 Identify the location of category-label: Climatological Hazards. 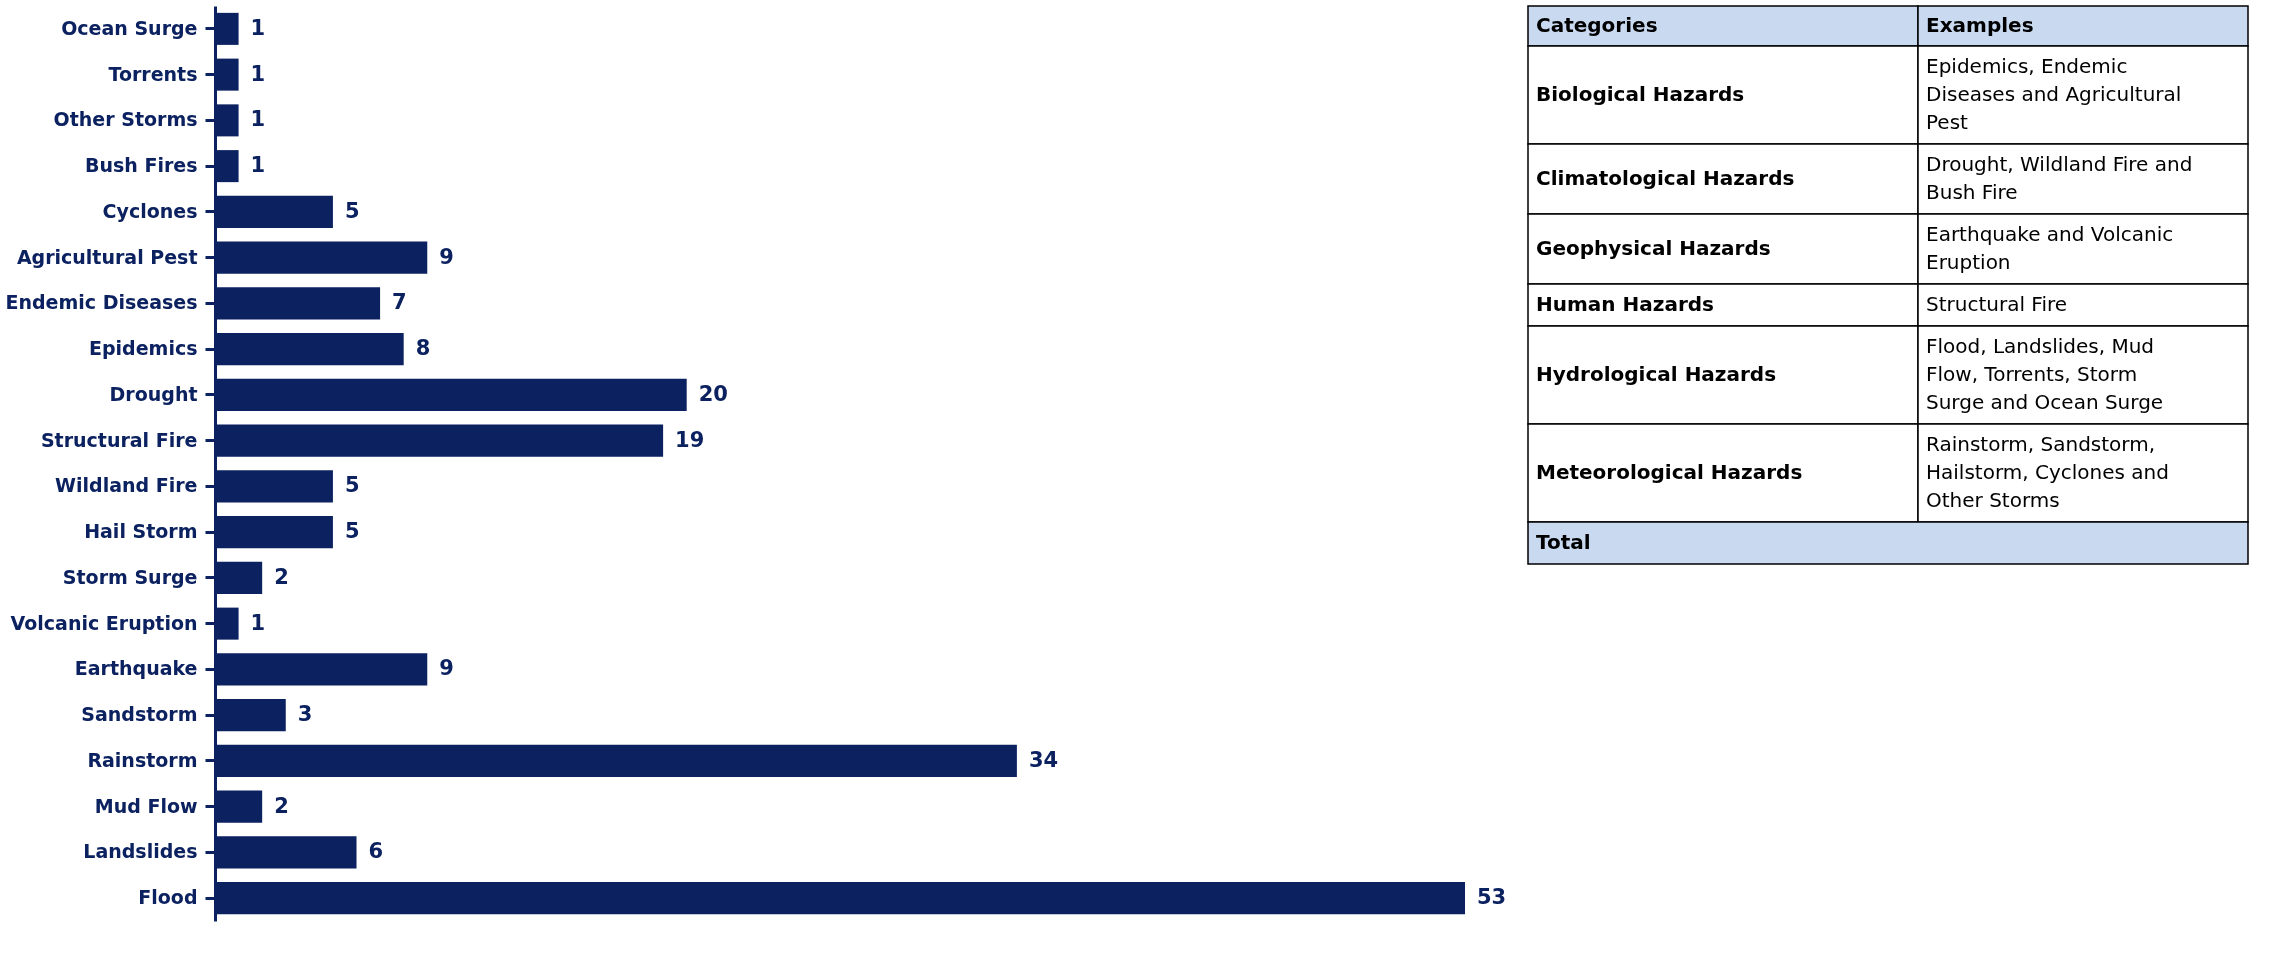
(1665, 178).